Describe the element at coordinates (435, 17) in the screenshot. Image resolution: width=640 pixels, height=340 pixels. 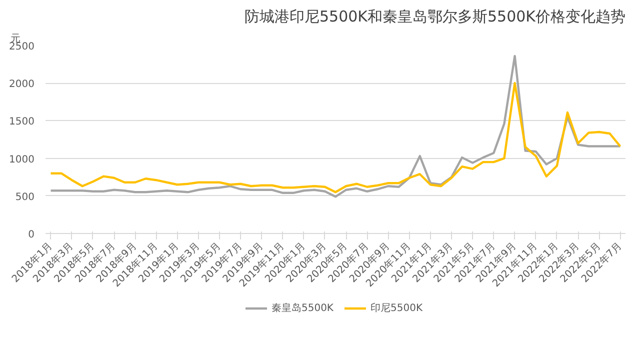
I see `chart-title: 防城港印尼5500K和秦皇岛鄂尔多斯5500K价格变化趋势` at that location.